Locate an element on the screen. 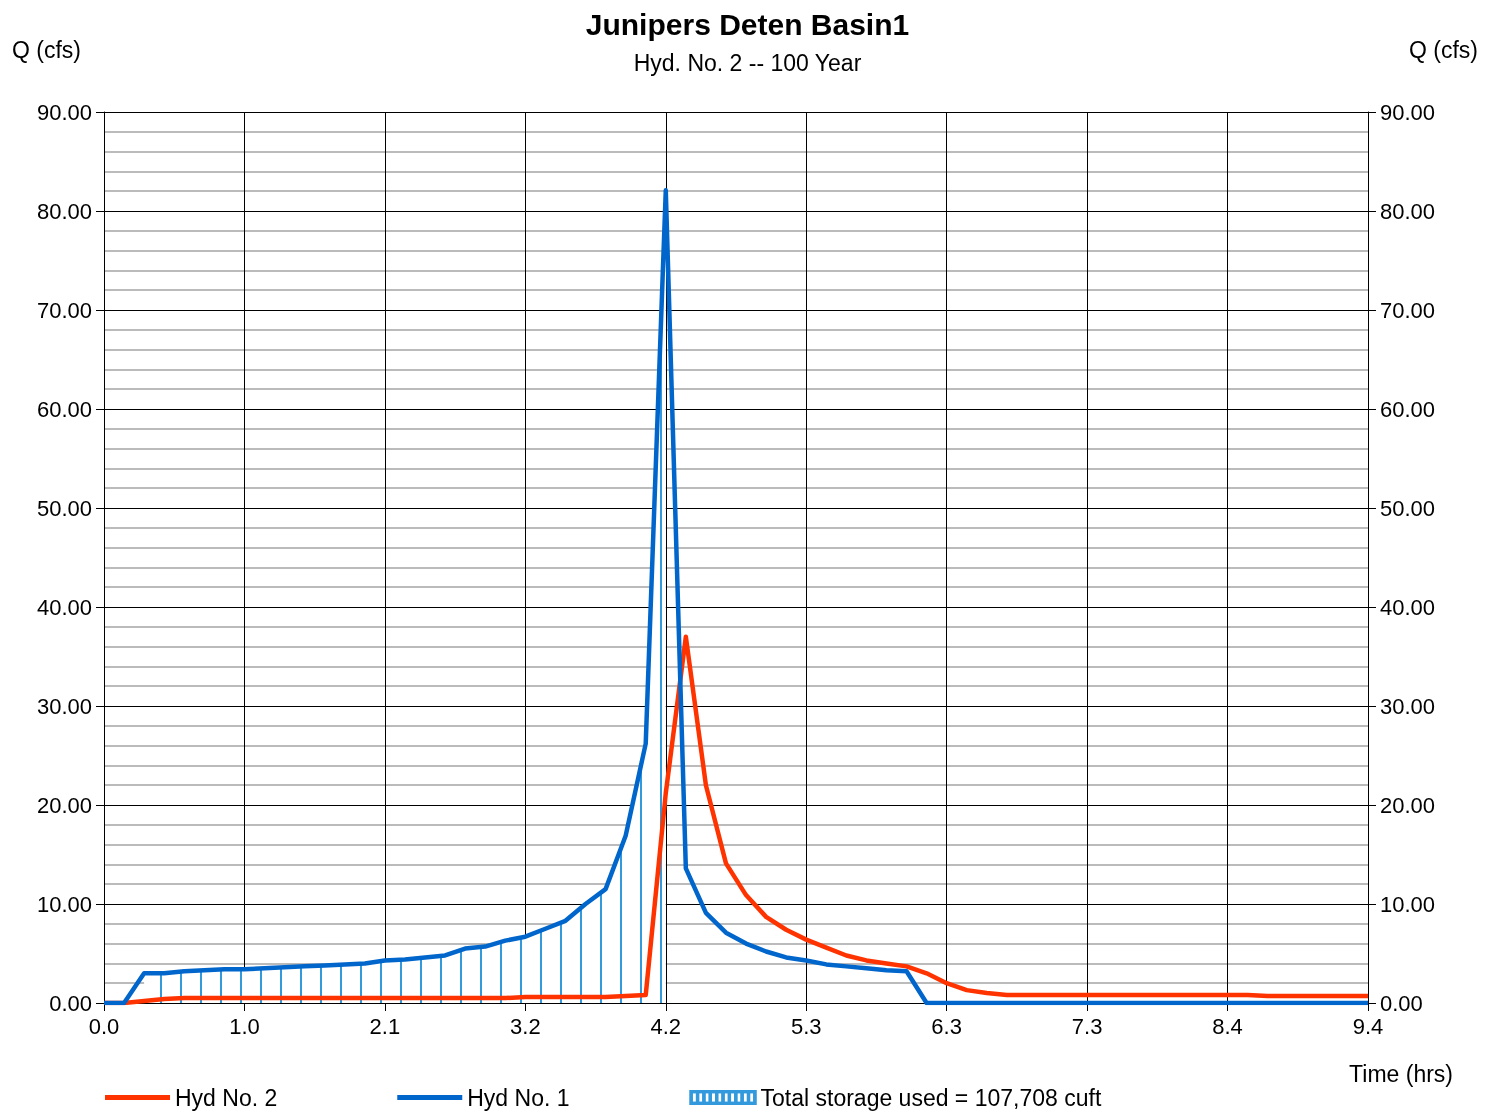 Image resolution: width=1495 pixels, height=1114 pixels. x-tick-label: 5.3 is located at coordinates (806, 1026).